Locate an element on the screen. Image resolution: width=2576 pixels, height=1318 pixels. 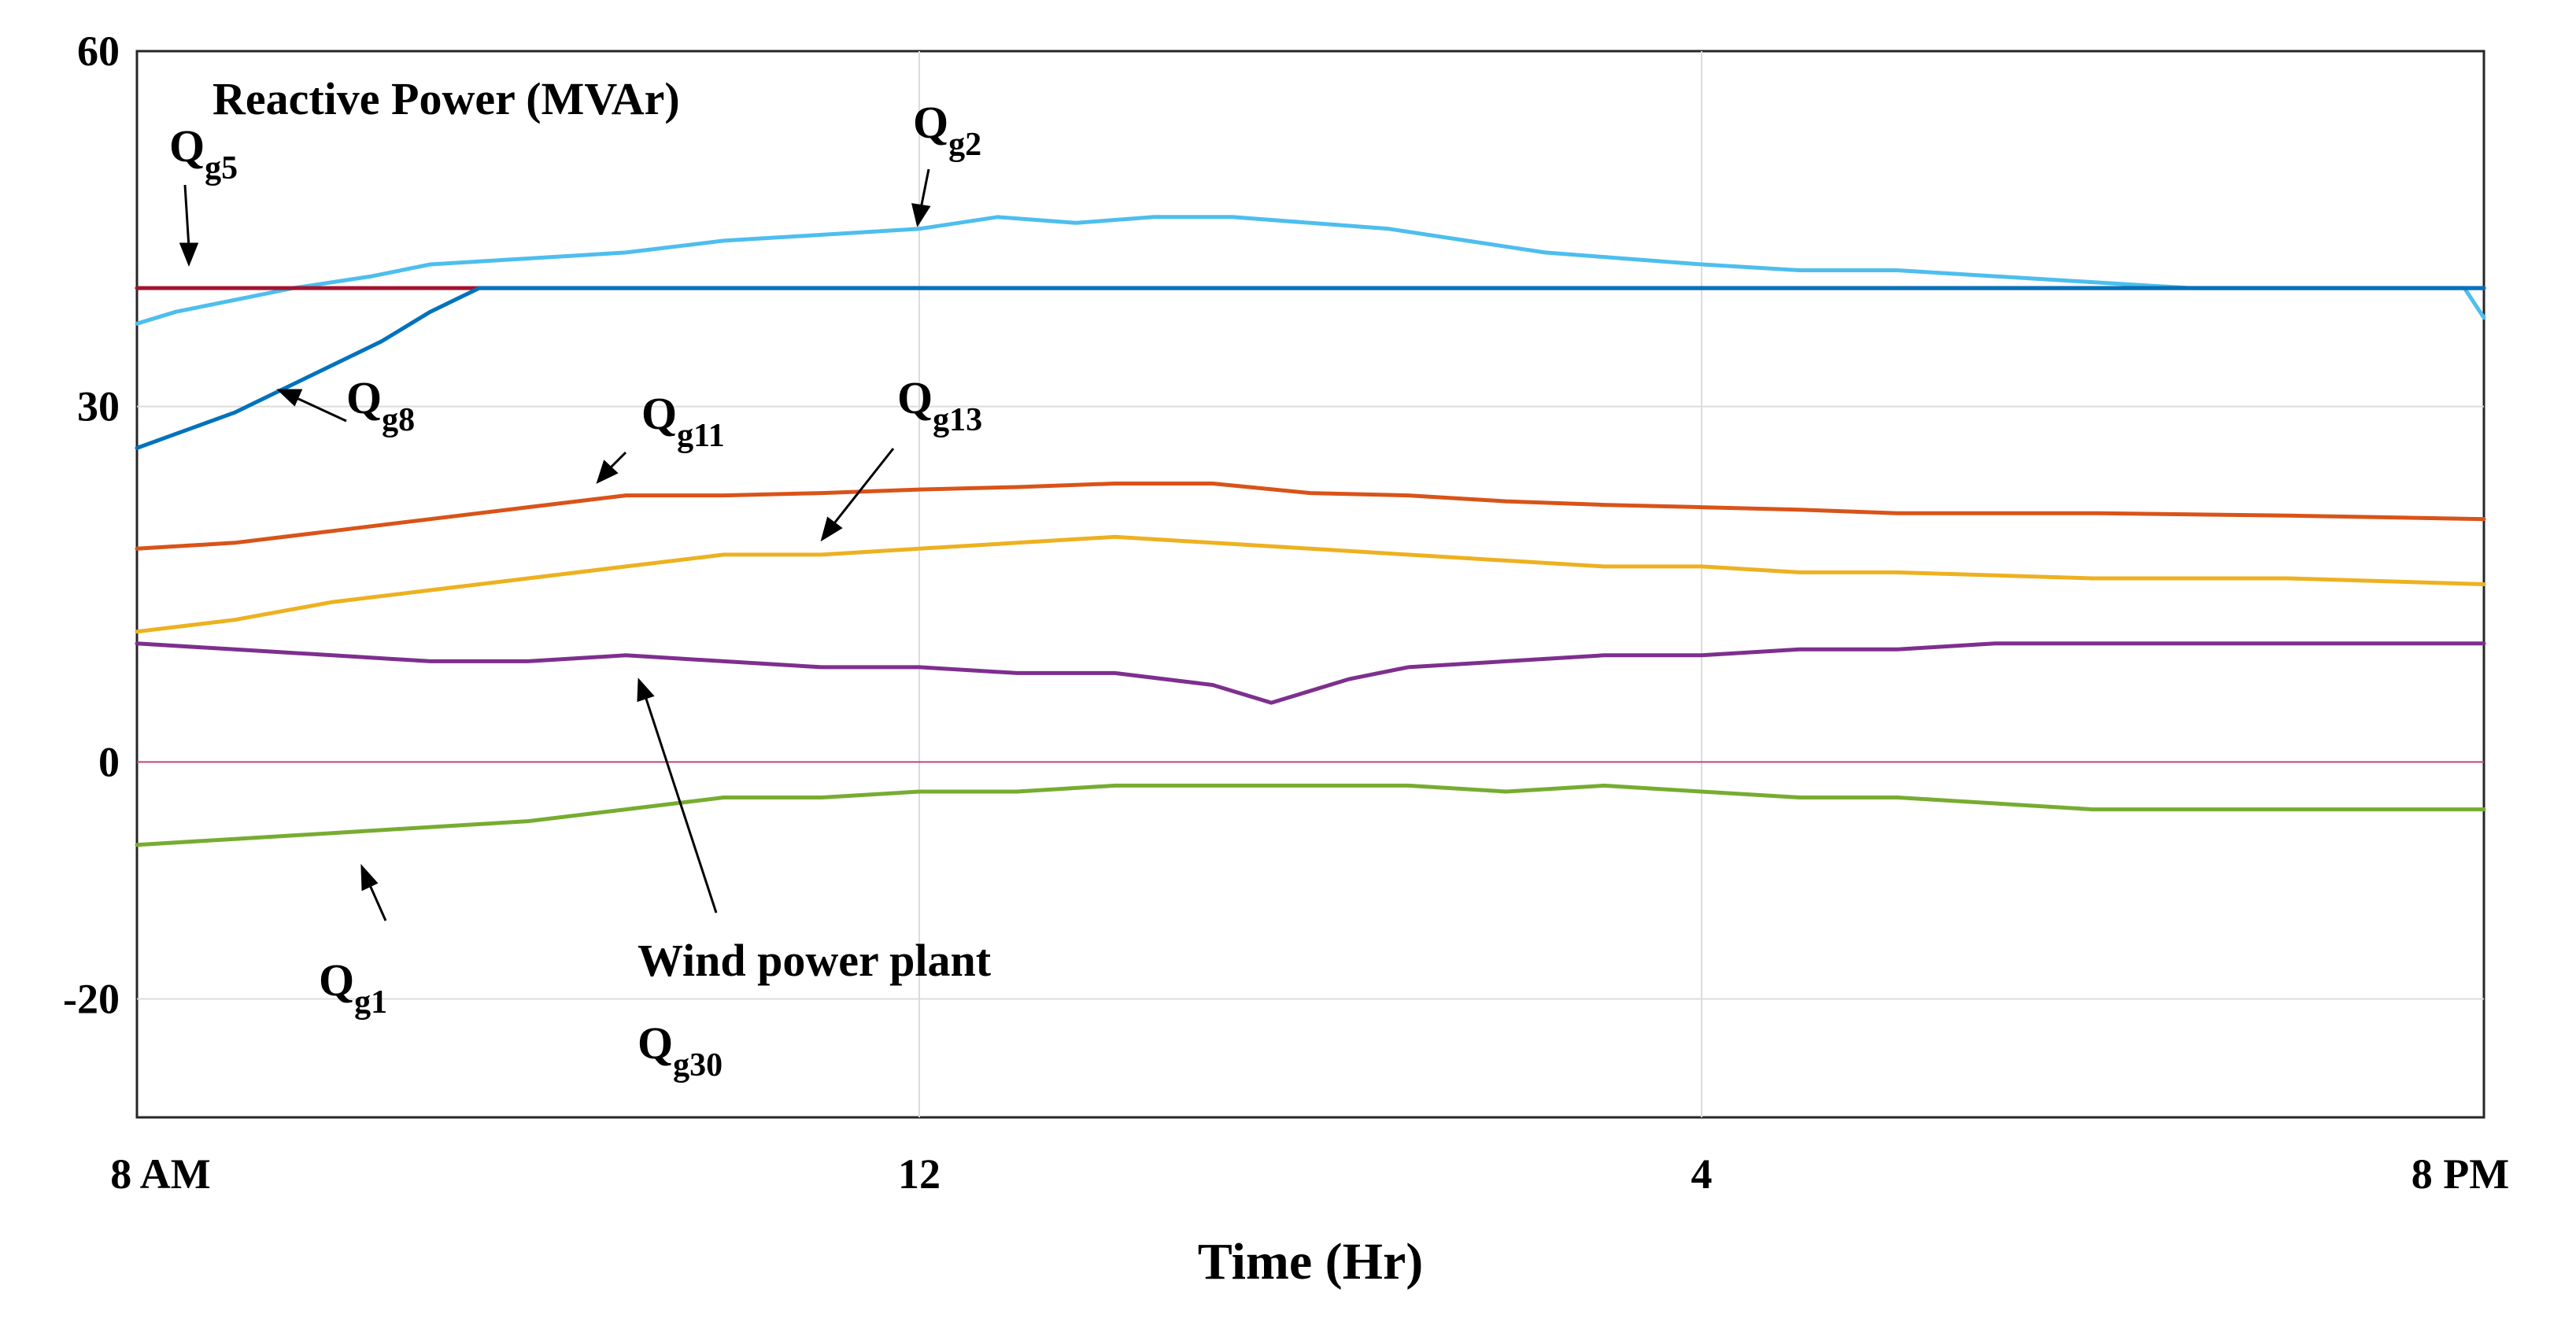
x-axis-title: Time (Hr) is located at coordinates (1311, 1261).